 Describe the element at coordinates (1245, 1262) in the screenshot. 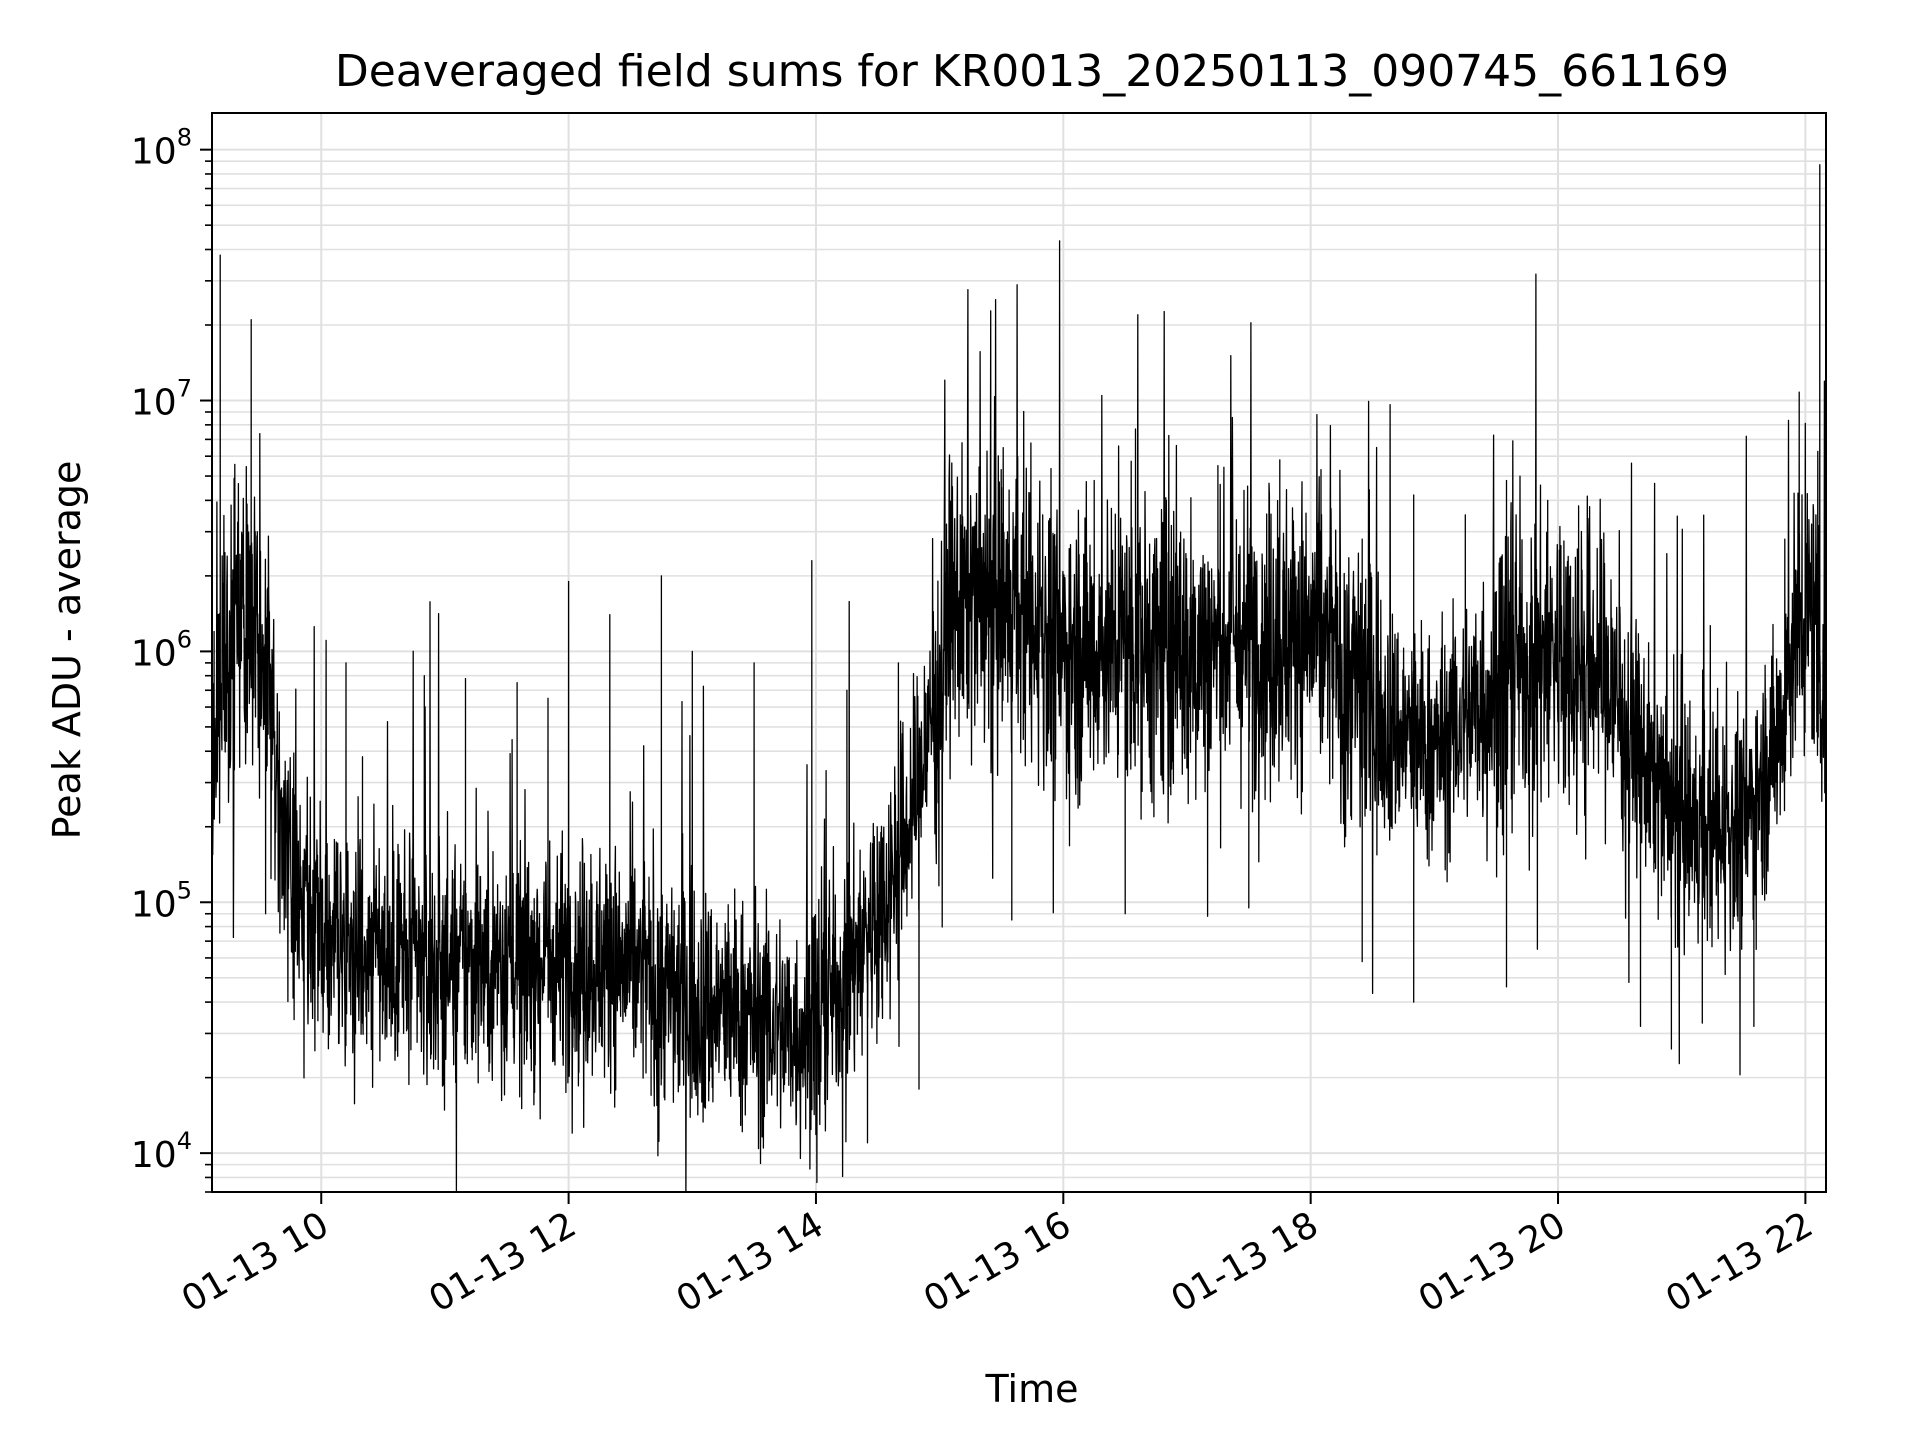

I see `x-tick-label: 01-13 18` at that location.